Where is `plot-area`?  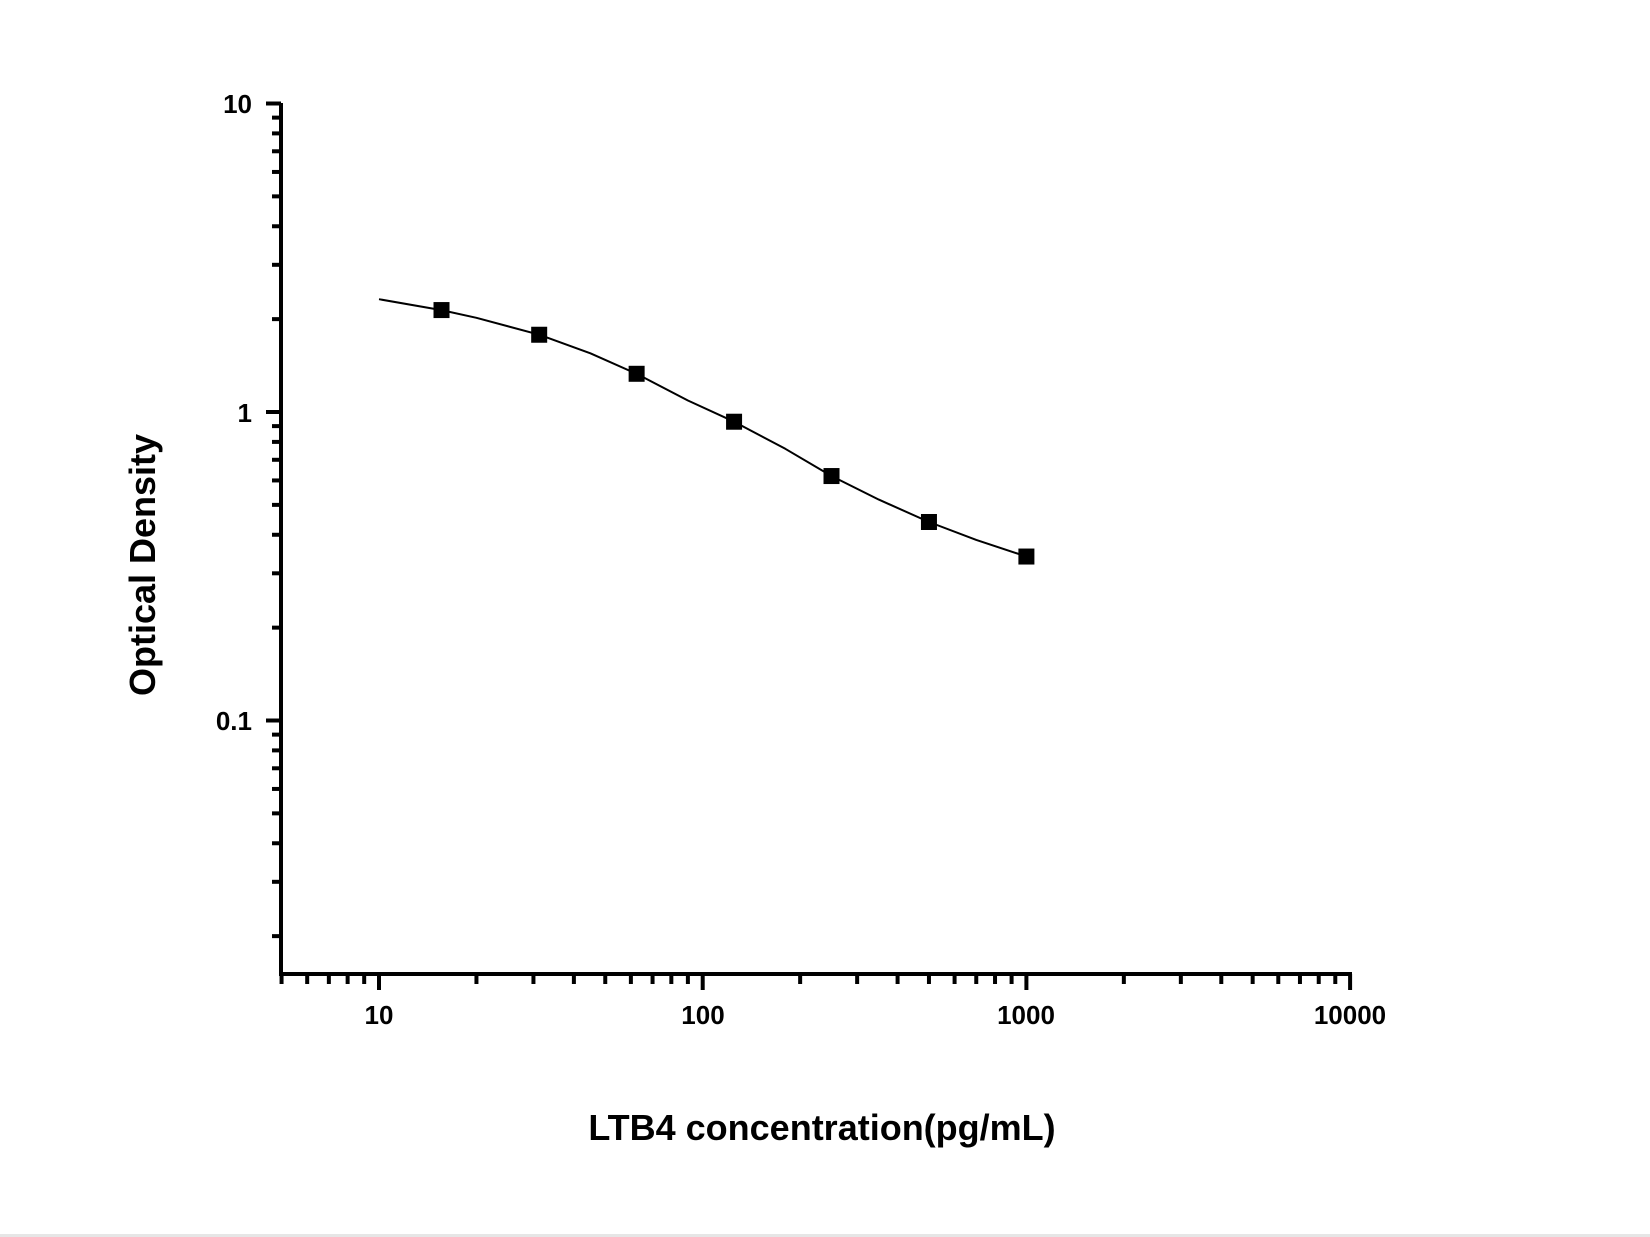
plot-area is located at coordinates (706, 431).